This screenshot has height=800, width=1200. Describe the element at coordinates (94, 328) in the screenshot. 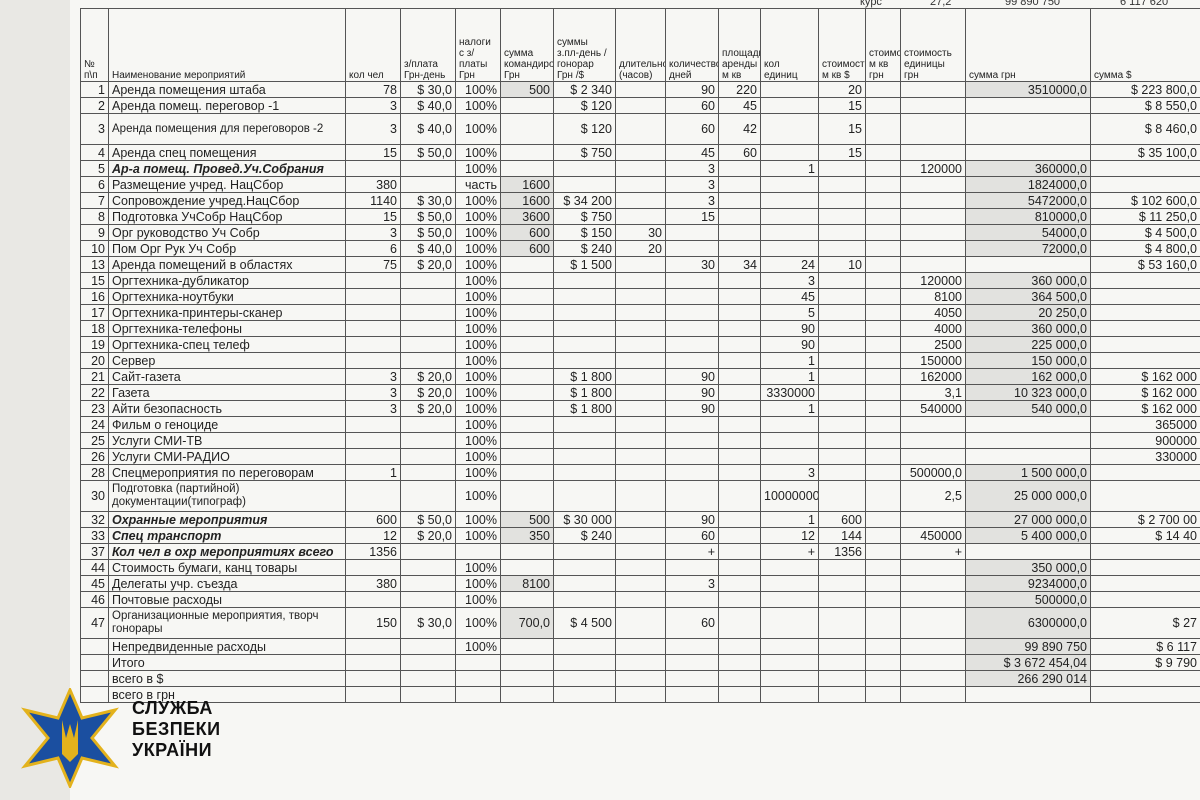

I see `cell: 18` at that location.